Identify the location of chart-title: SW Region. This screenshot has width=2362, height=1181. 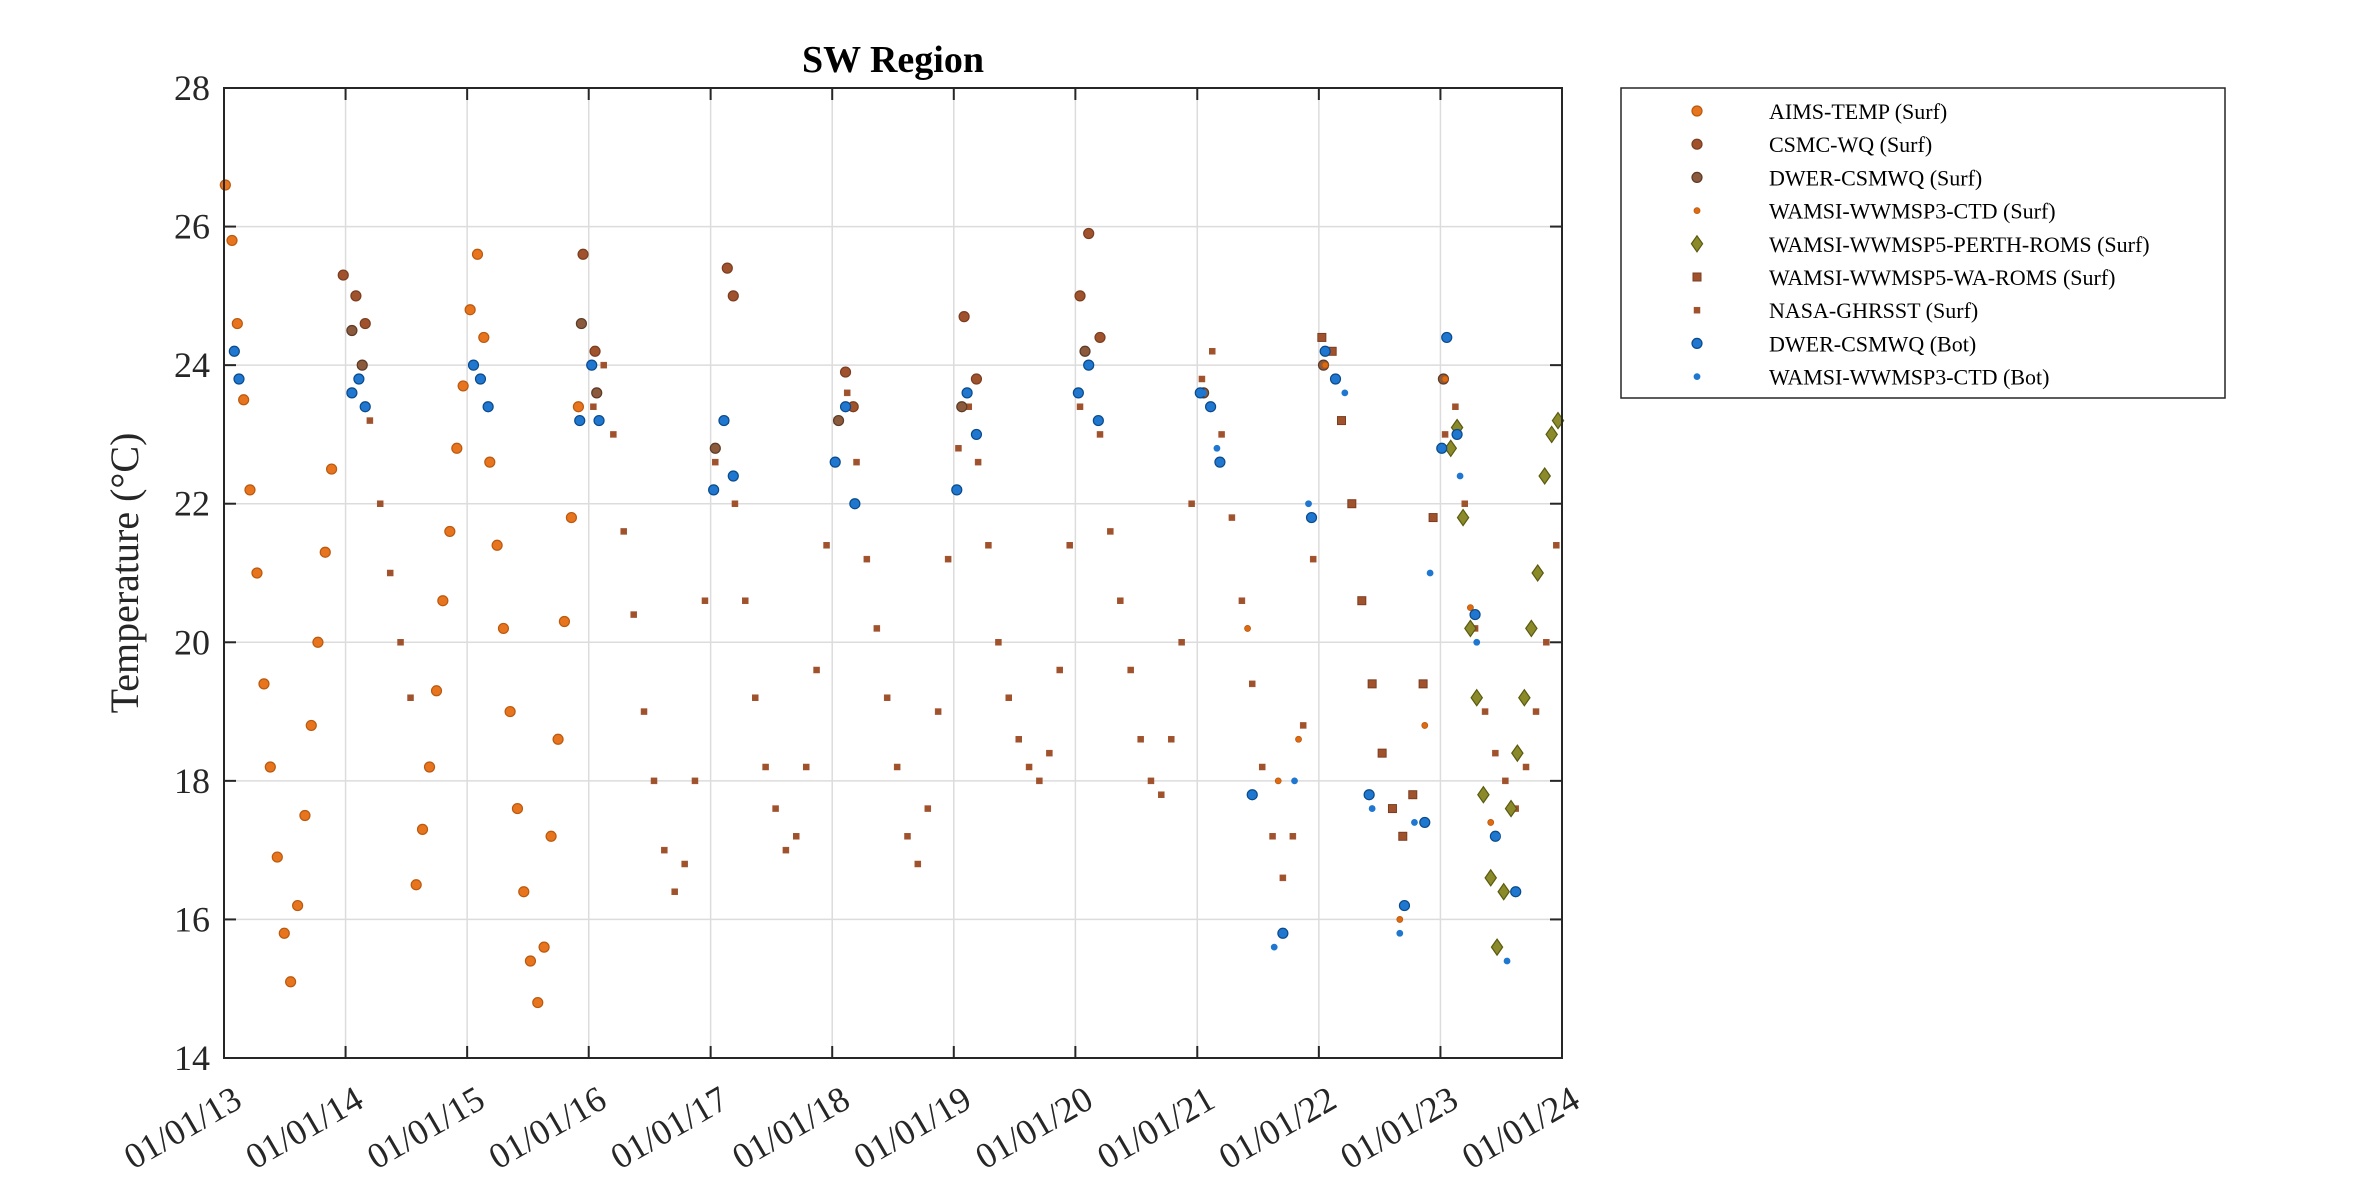
(893, 60).